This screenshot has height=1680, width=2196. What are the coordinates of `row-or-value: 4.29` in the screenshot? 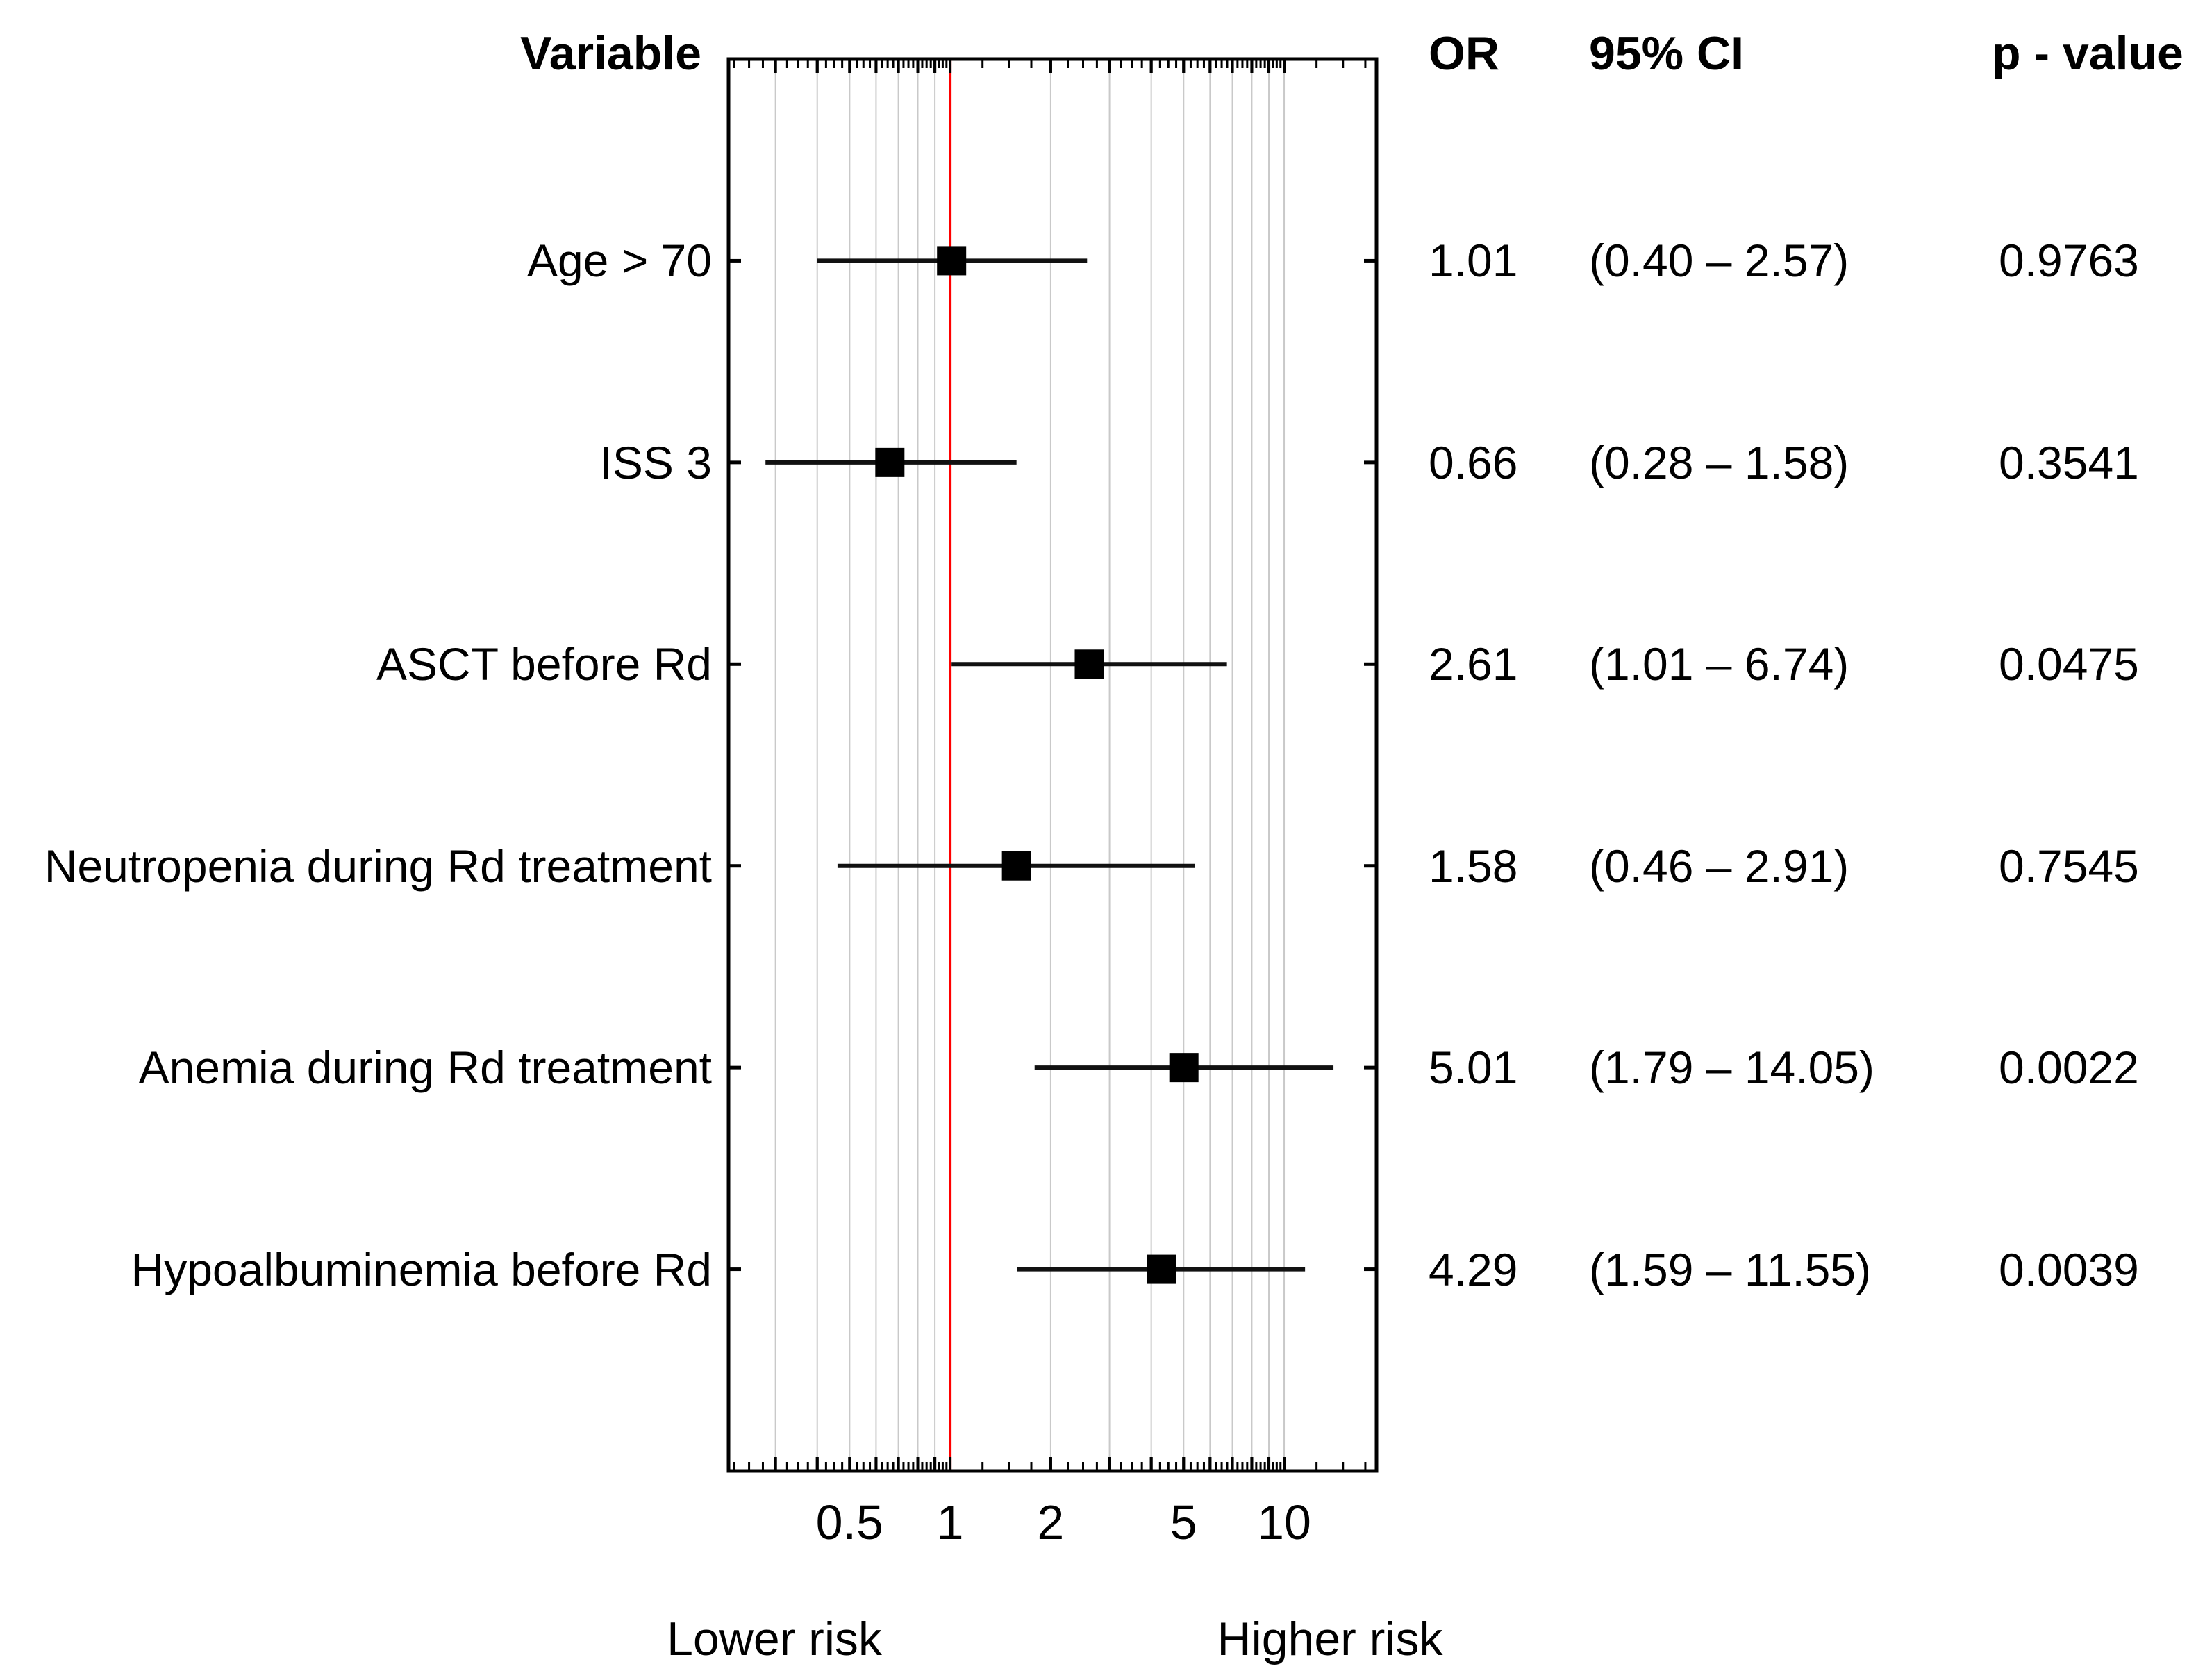 It's located at (1473, 1269).